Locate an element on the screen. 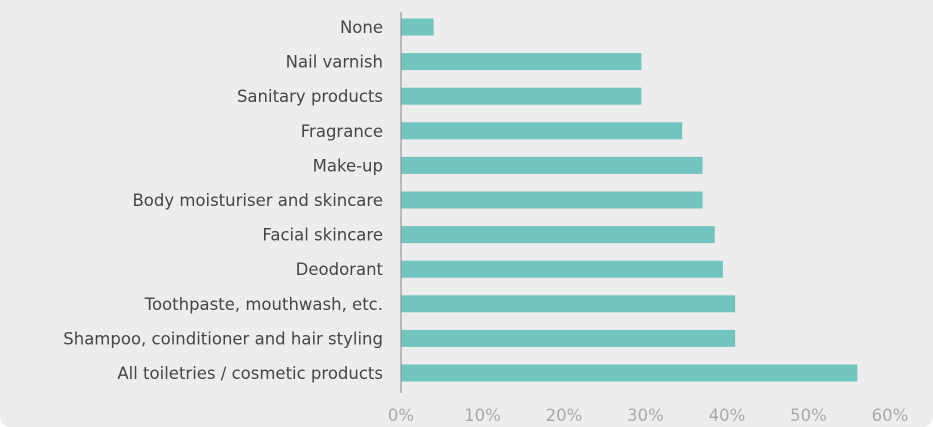 This screenshot has height=427, width=933. x-tick-label-5: 50% is located at coordinates (808, 415).